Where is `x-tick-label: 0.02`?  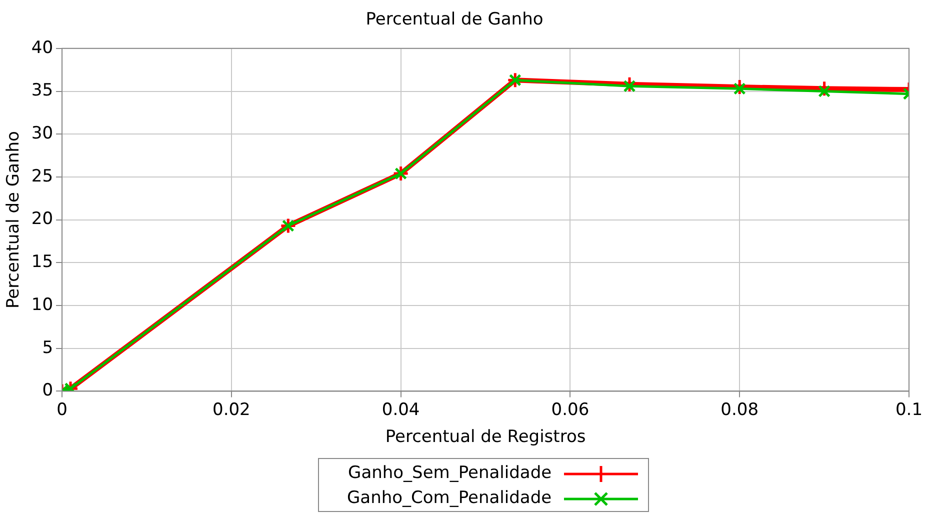
x-tick-label: 0.02 is located at coordinates (231, 410).